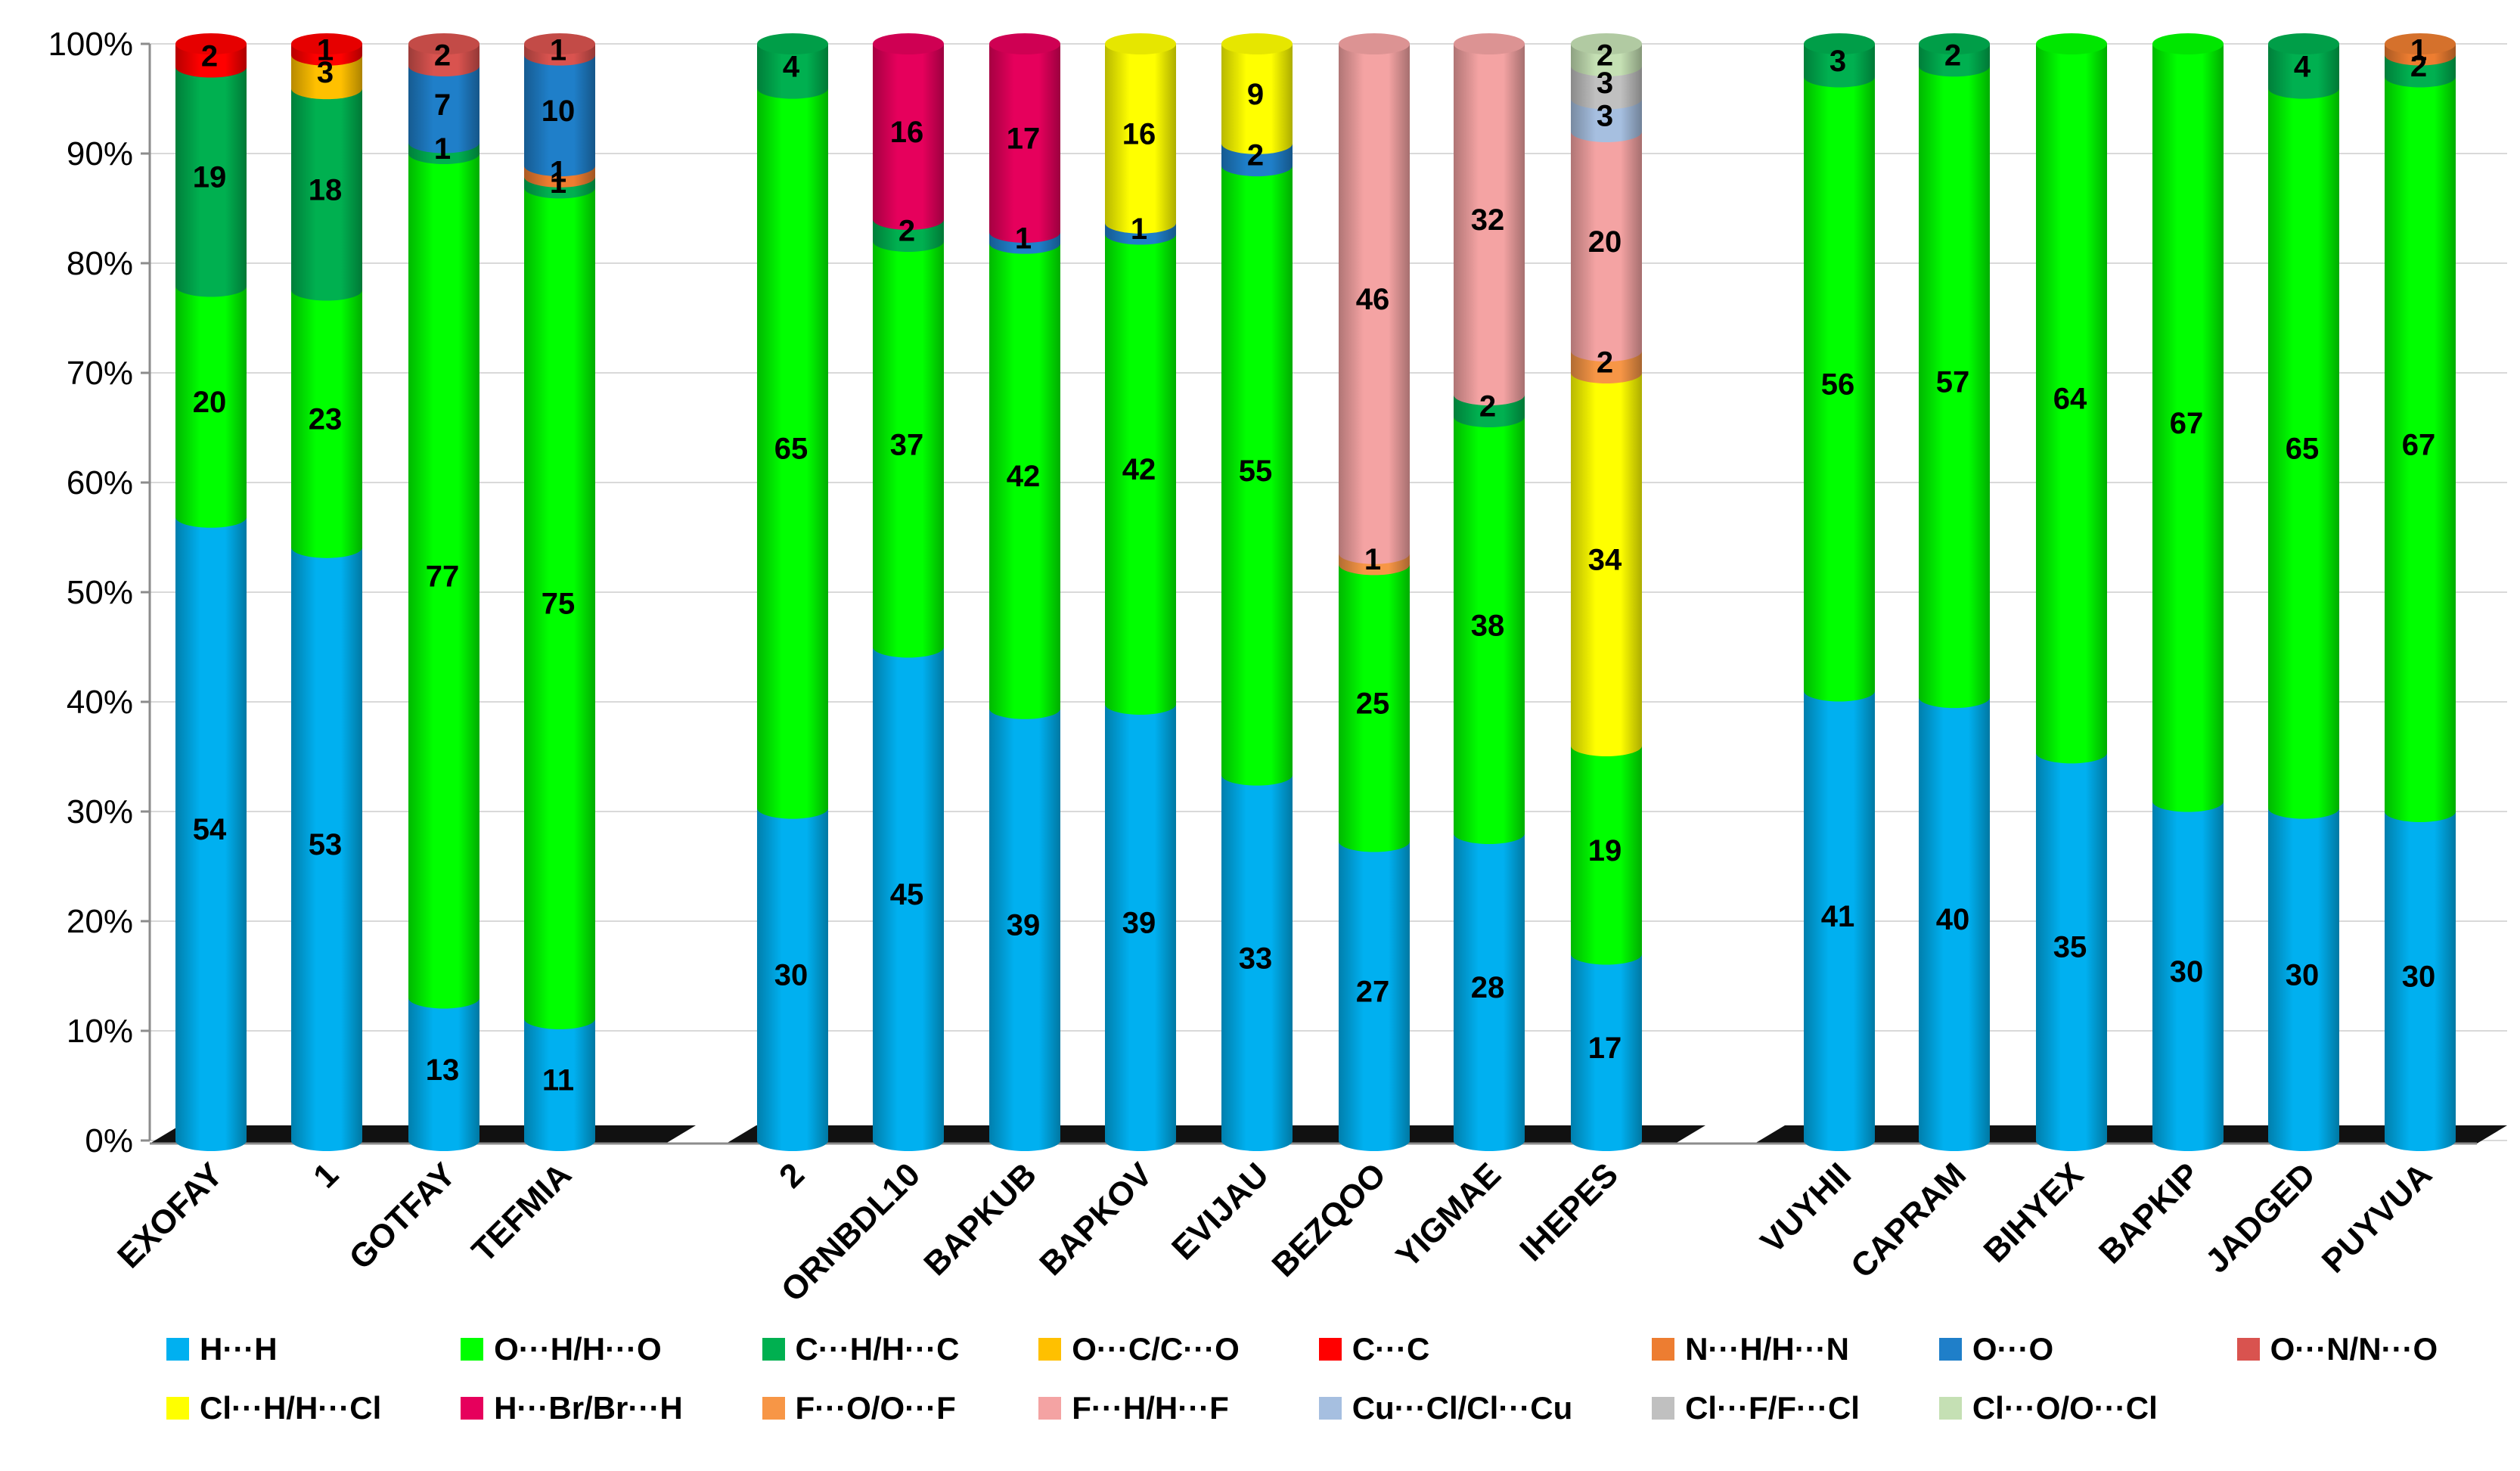 This screenshot has height=1471, width=2520. Describe the element at coordinates (302, 1349) in the screenshot. I see `legend-item: H···H` at that location.